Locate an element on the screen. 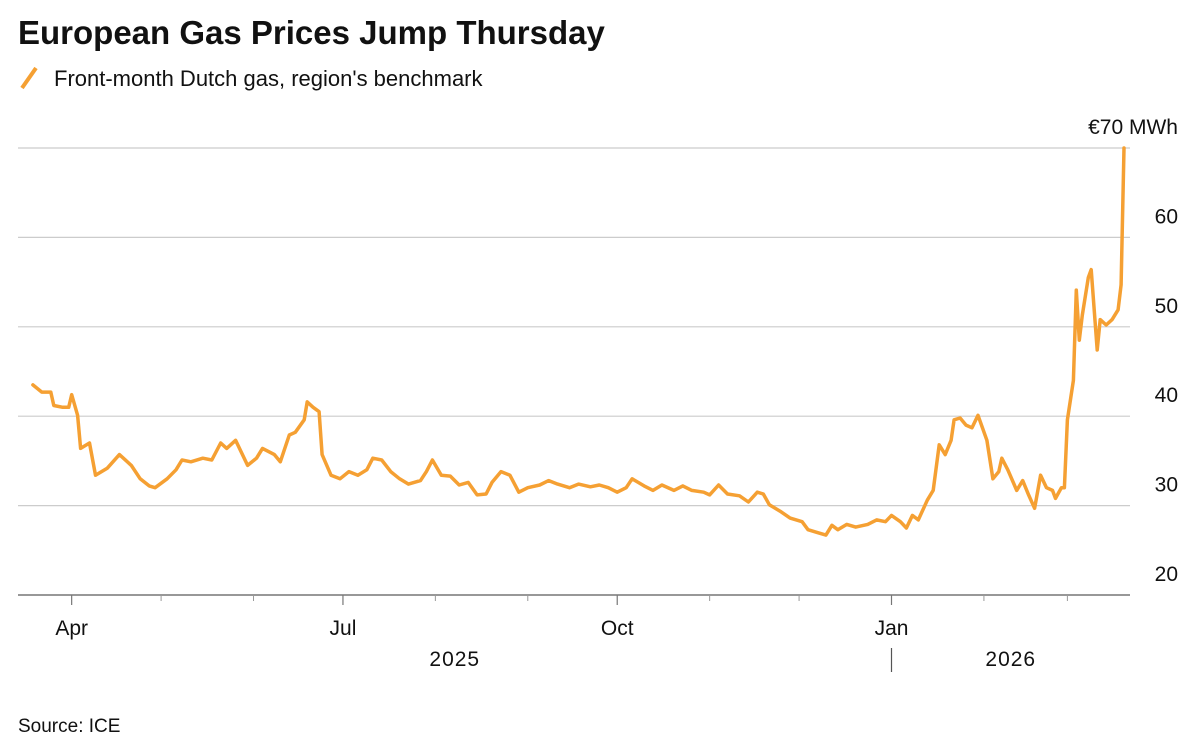 This screenshot has height=744, width=1200. x-tick-label: Jan is located at coordinates (892, 628).